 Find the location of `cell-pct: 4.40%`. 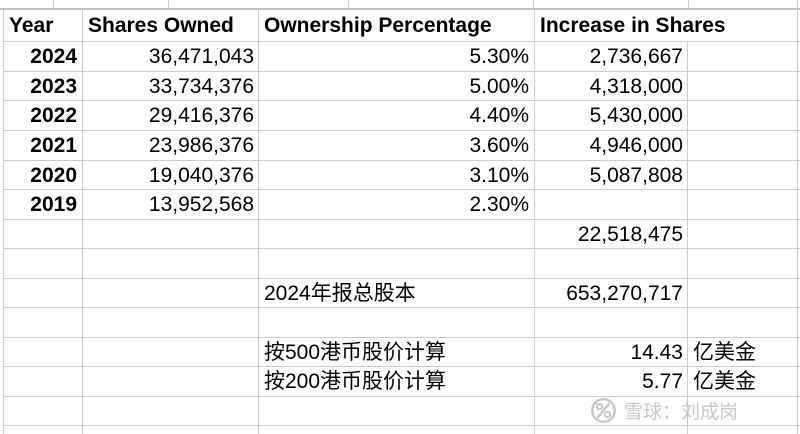

cell-pct: 4.40% is located at coordinates (499, 115).